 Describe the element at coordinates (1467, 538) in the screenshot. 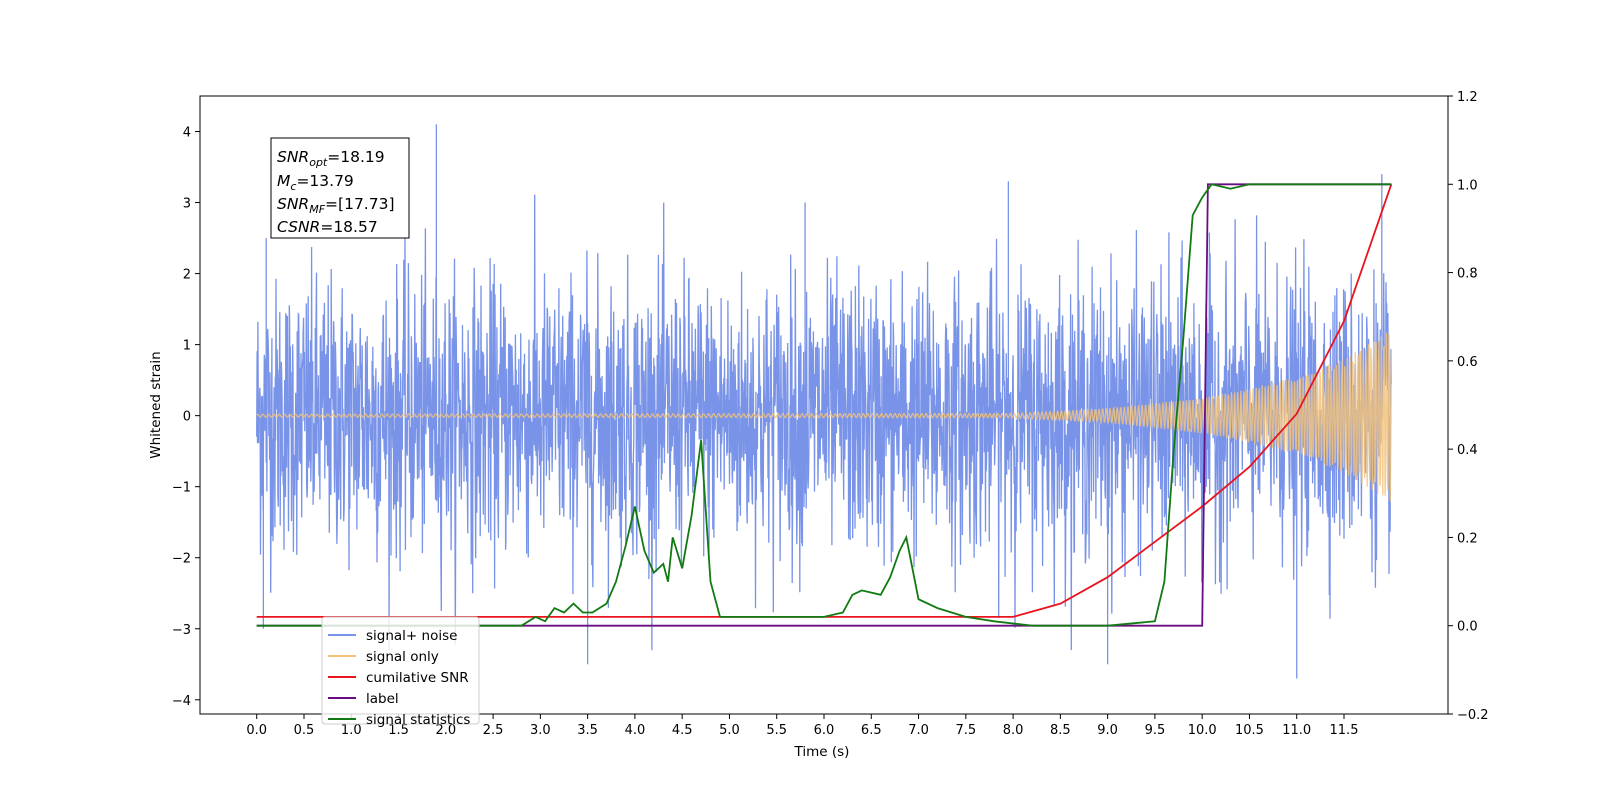

I see `y2-tick-label: 0.2` at that location.